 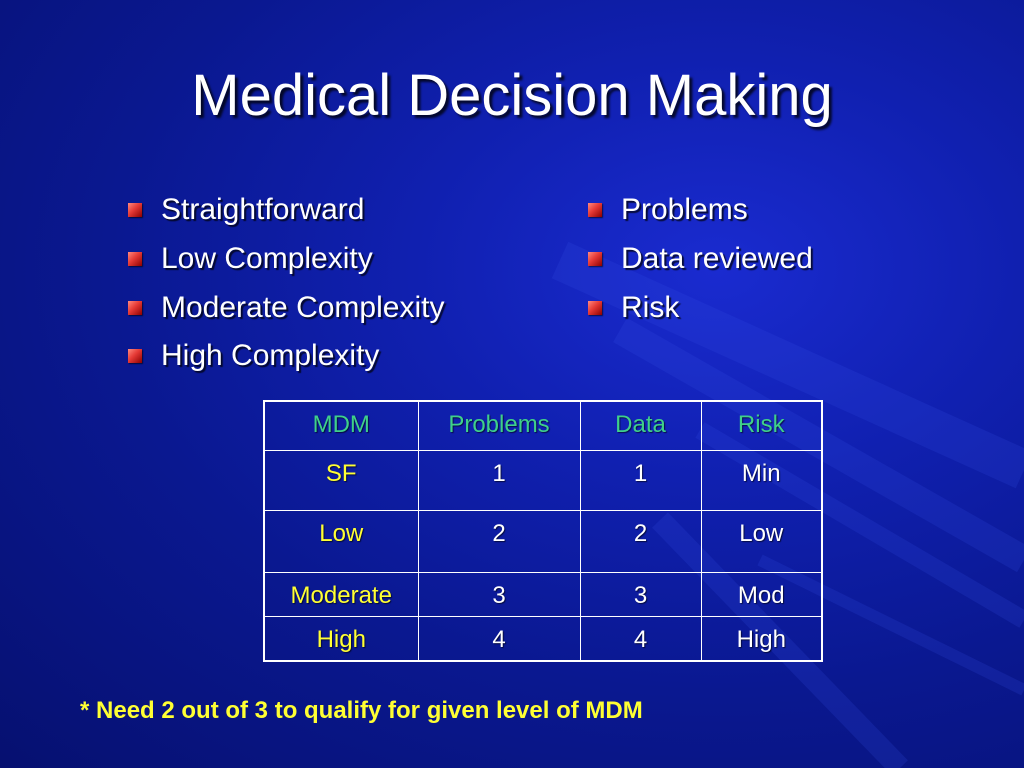 What do you see at coordinates (512, 95) in the screenshot?
I see `slide-title: Medical Decision Making` at bounding box center [512, 95].